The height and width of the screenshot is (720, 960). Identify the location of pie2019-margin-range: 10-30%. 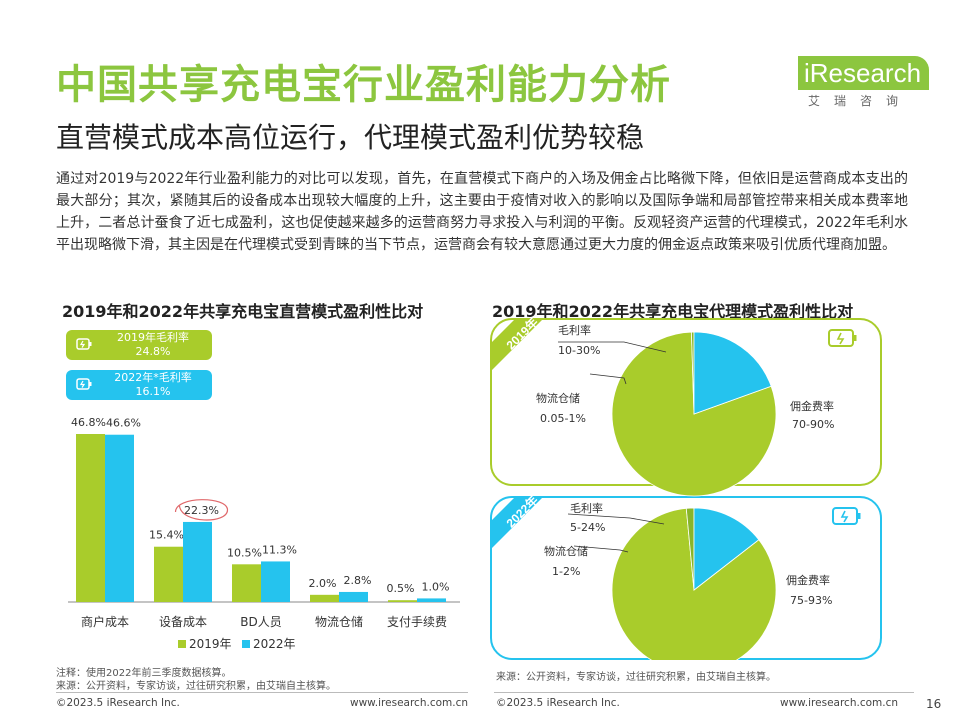
(579, 350).